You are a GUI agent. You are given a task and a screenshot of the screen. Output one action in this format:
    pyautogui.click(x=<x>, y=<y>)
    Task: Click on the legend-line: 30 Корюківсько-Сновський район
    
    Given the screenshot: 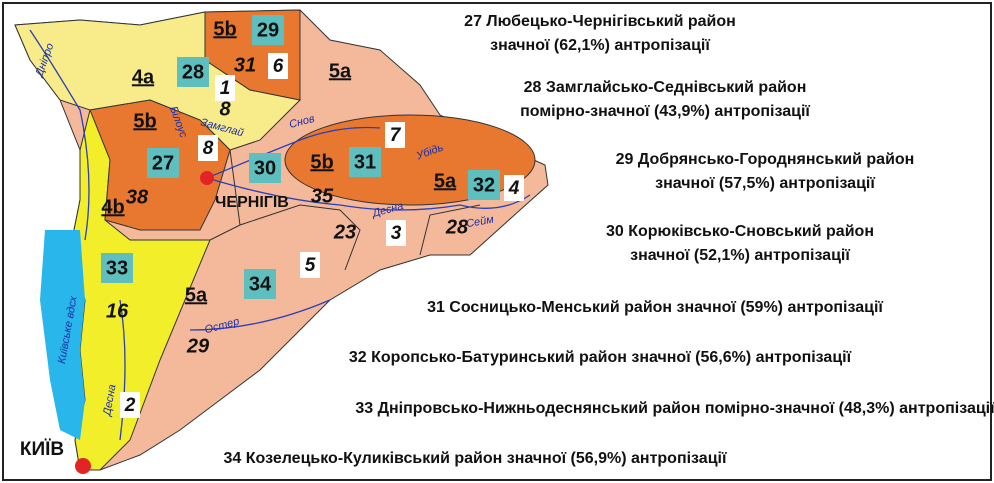 What is the action you would take?
    pyautogui.click(x=740, y=231)
    